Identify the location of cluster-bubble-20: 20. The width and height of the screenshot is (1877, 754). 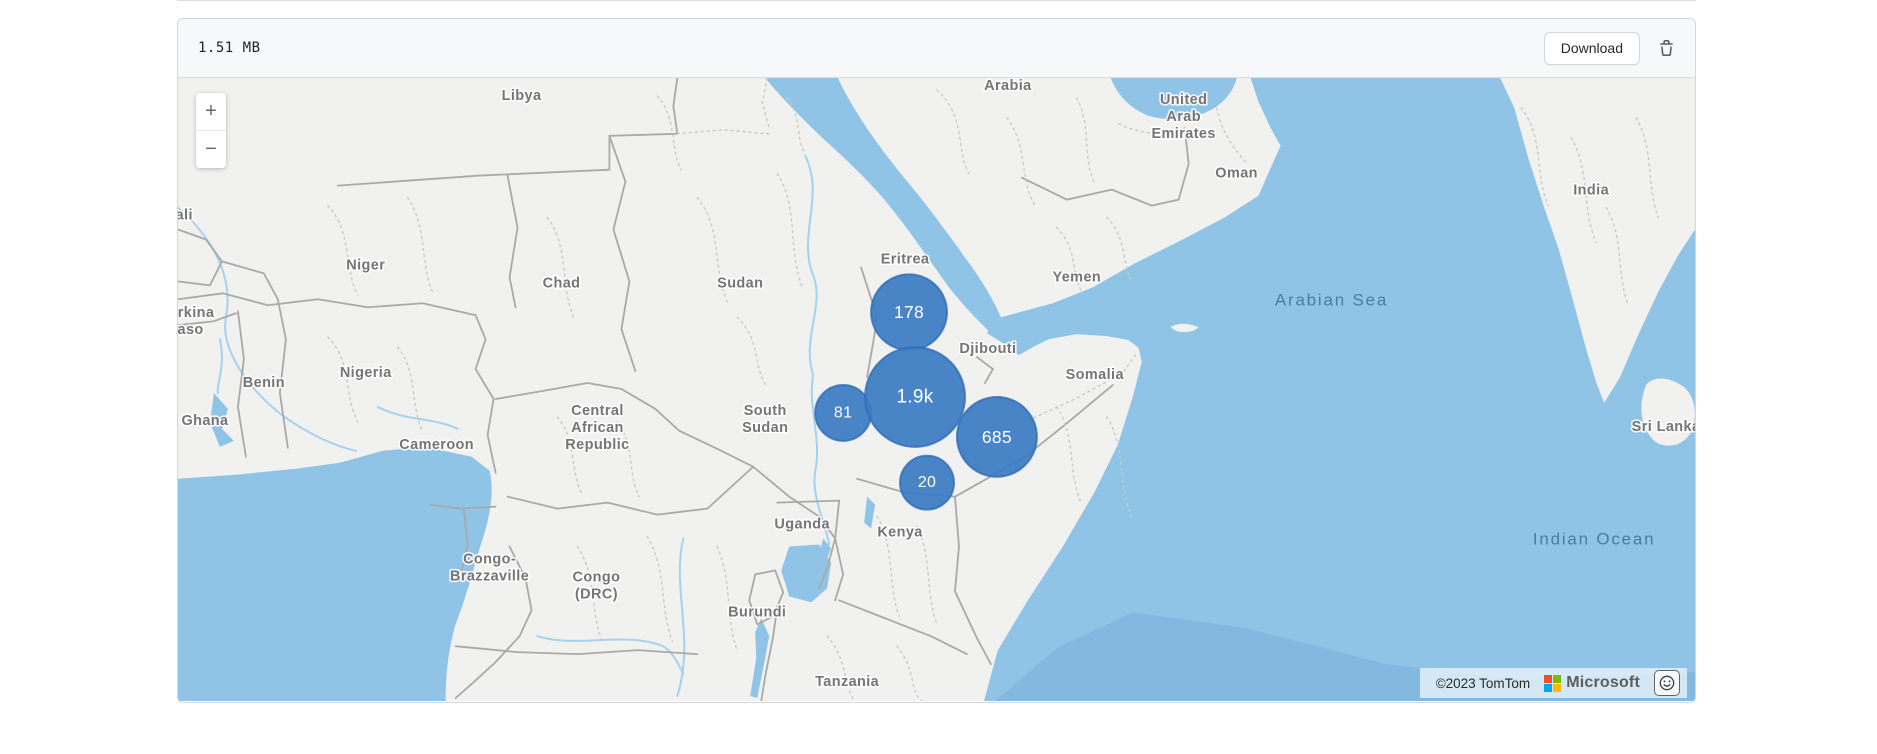
(927, 482).